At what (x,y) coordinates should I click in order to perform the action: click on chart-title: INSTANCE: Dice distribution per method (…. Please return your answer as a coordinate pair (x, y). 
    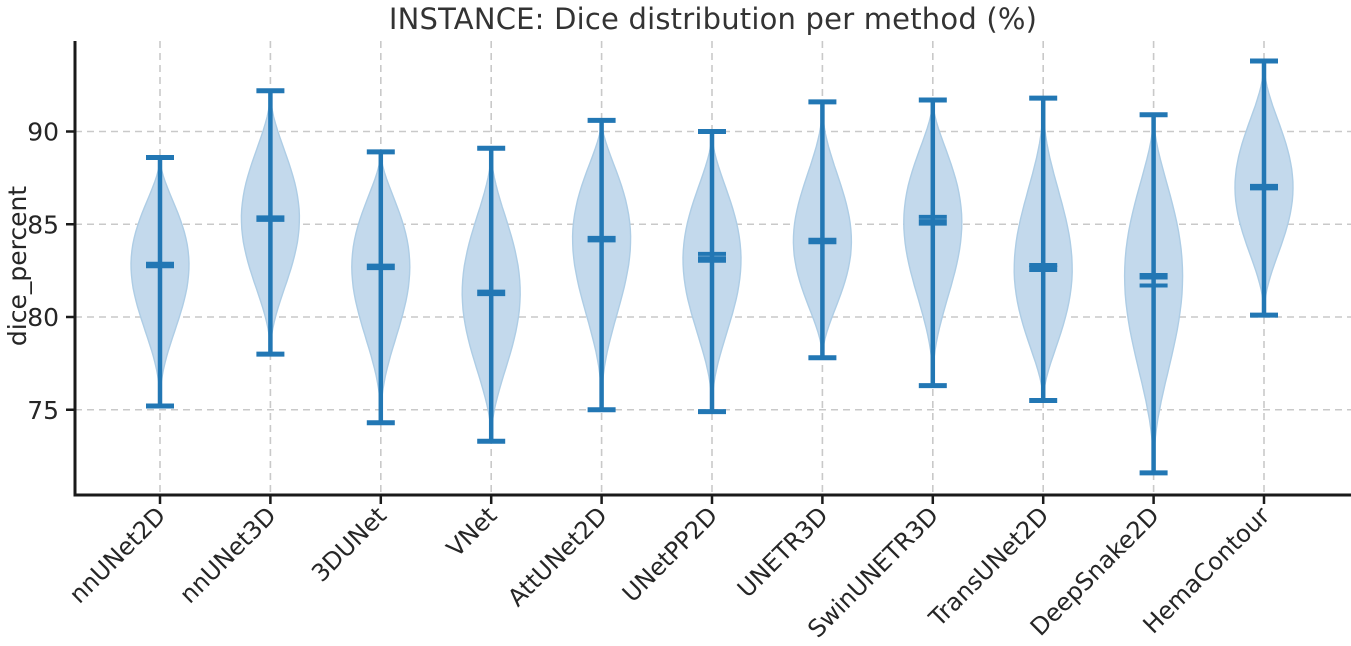
    Looking at the image, I should click on (713, 19).